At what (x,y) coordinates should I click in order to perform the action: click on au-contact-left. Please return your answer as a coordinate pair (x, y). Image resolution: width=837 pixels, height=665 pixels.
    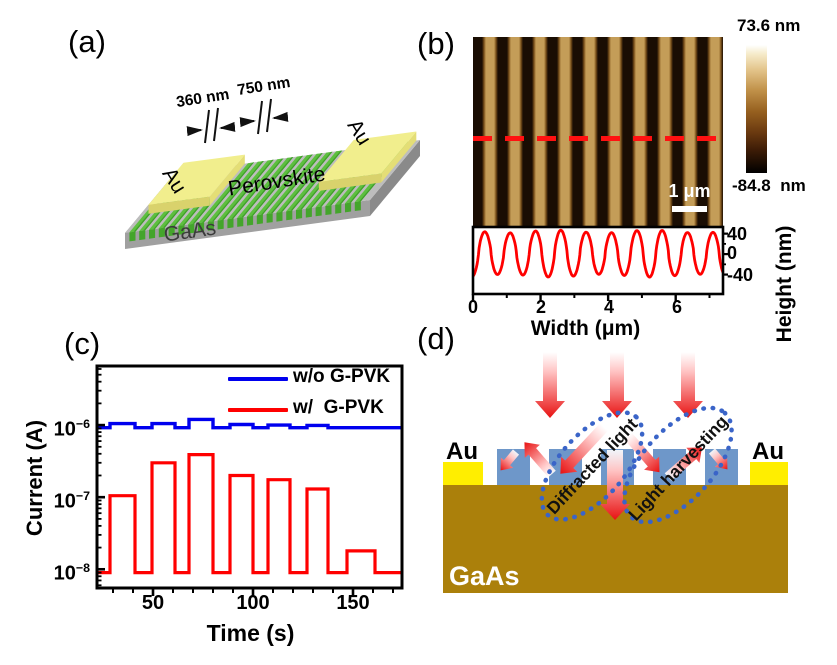
    Looking at the image, I should click on (463, 473).